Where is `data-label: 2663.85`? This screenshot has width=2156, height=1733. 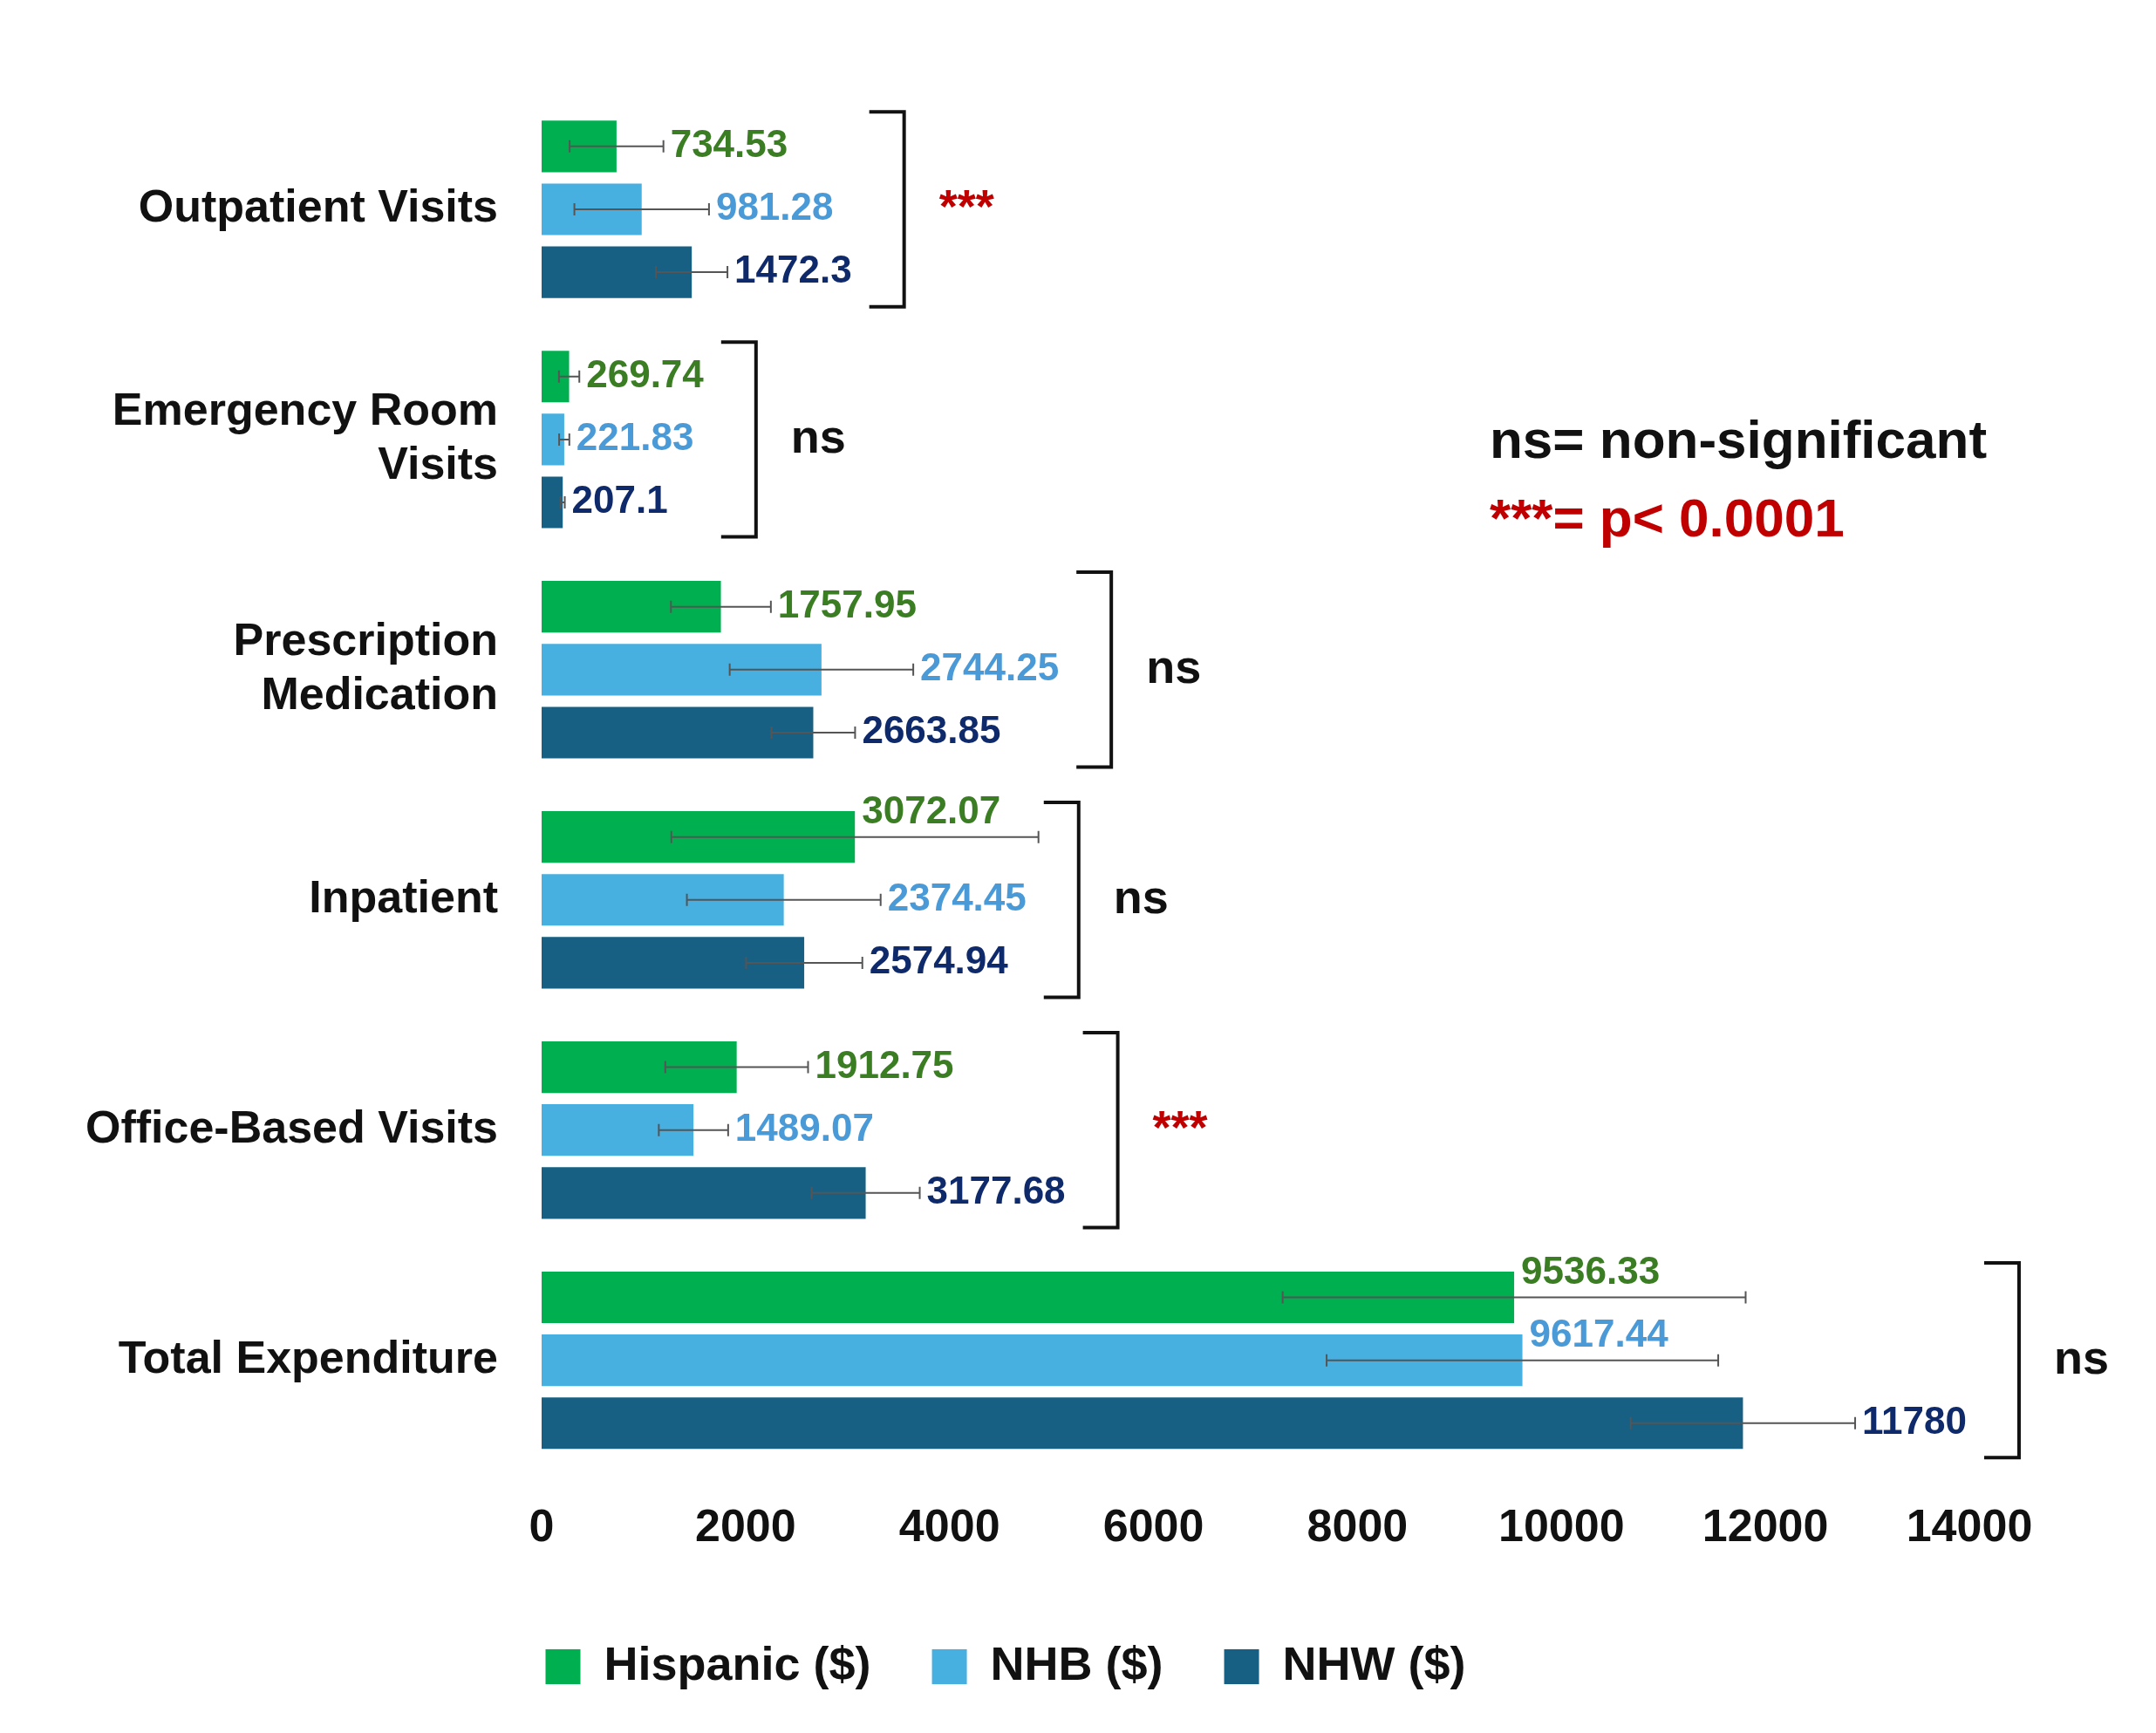 data-label: 2663.85 is located at coordinates (931, 730).